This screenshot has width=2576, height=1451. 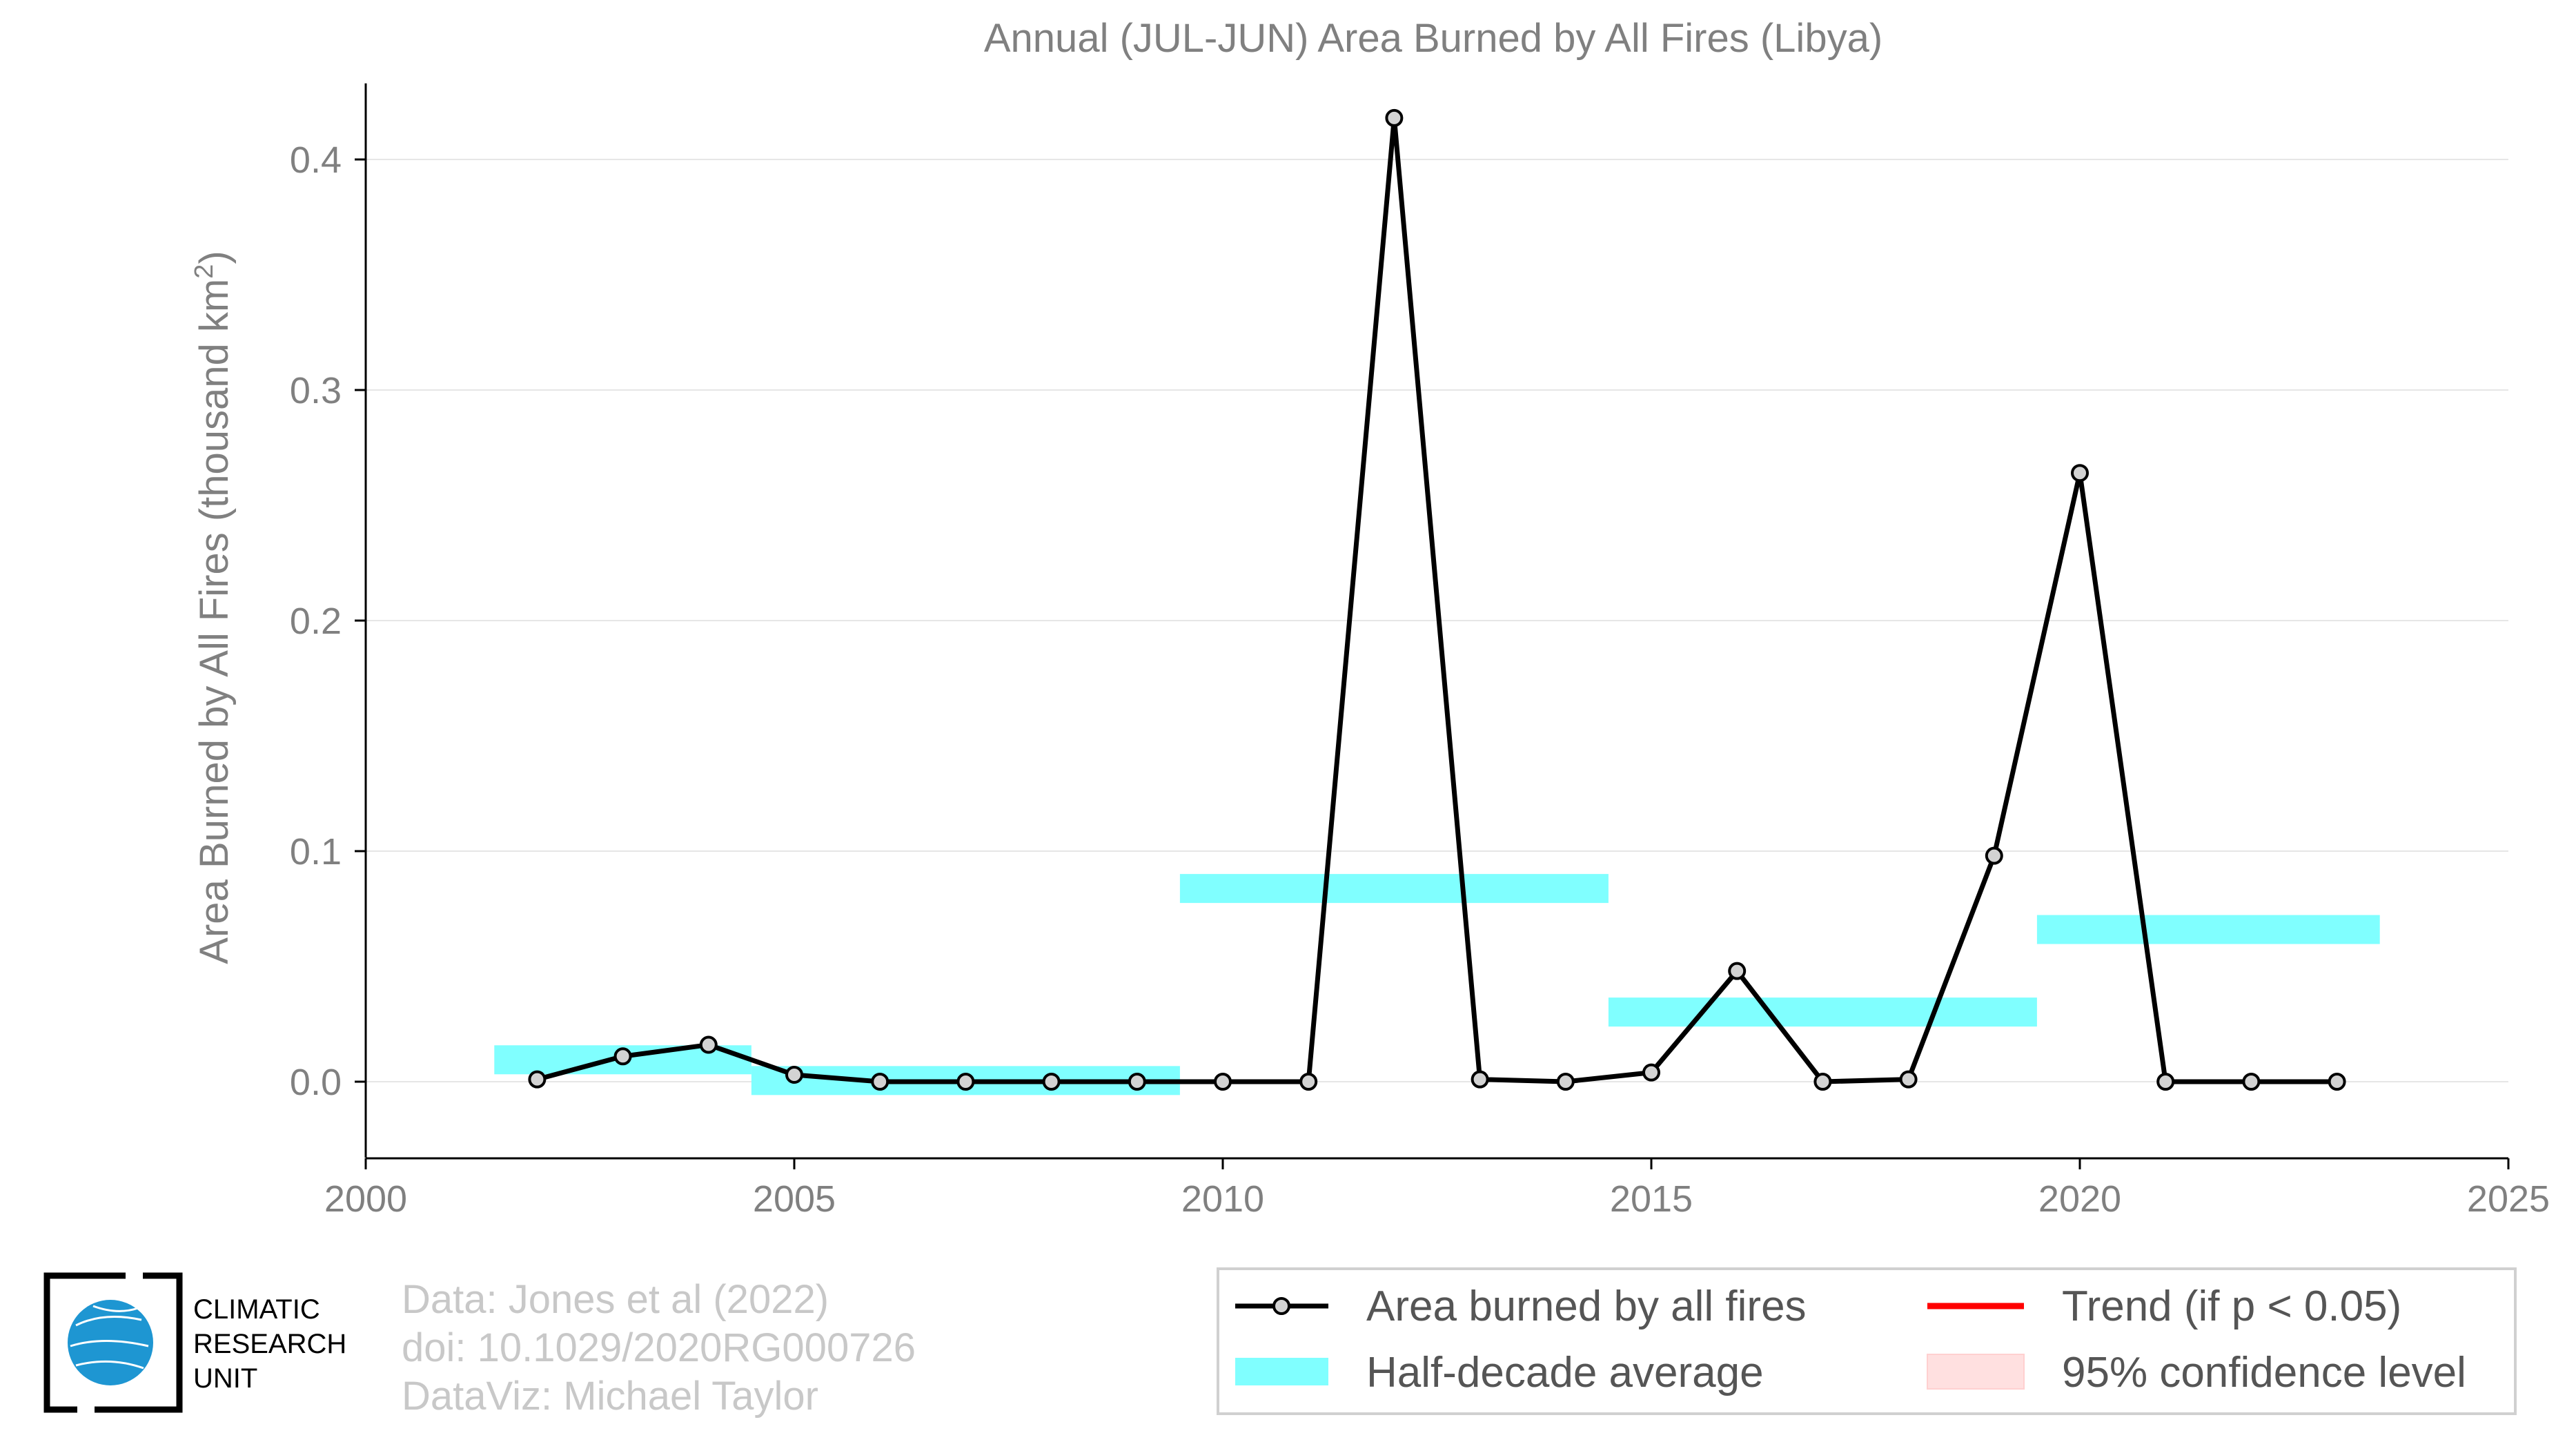 What do you see at coordinates (1586, 1307) in the screenshot?
I see `legend-label-area-burned: Area burned by all fires` at bounding box center [1586, 1307].